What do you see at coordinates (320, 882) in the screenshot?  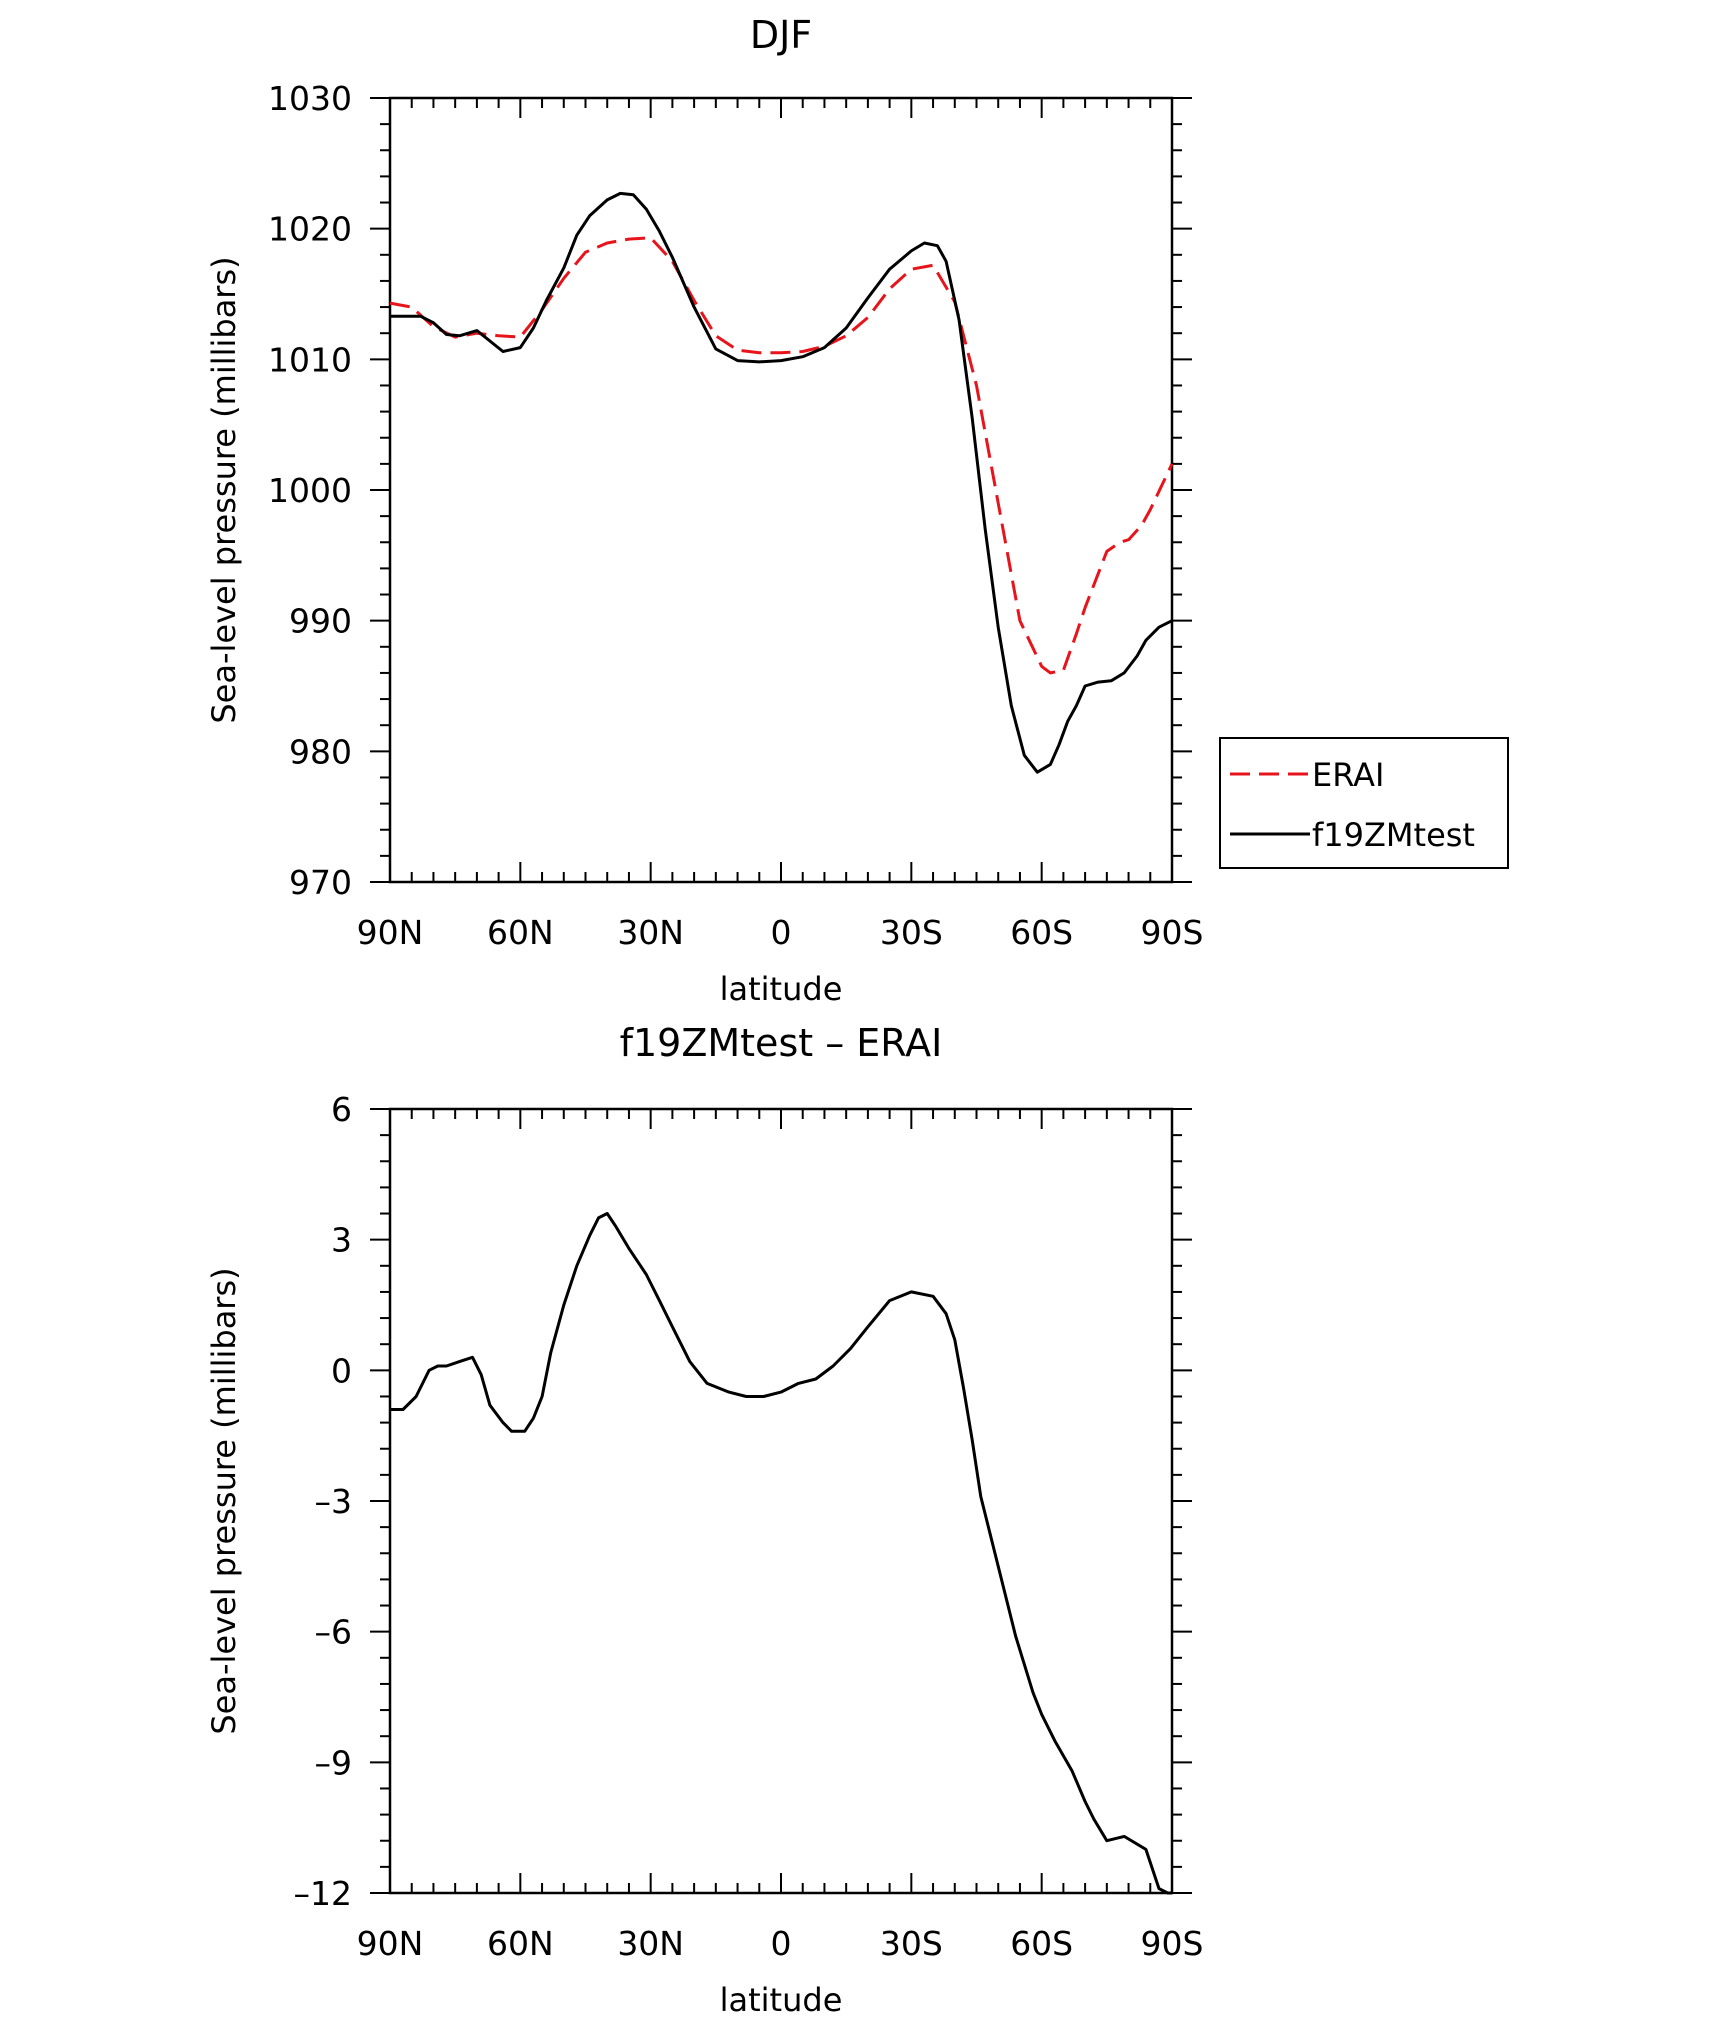 I see `y-tick-label: 970` at bounding box center [320, 882].